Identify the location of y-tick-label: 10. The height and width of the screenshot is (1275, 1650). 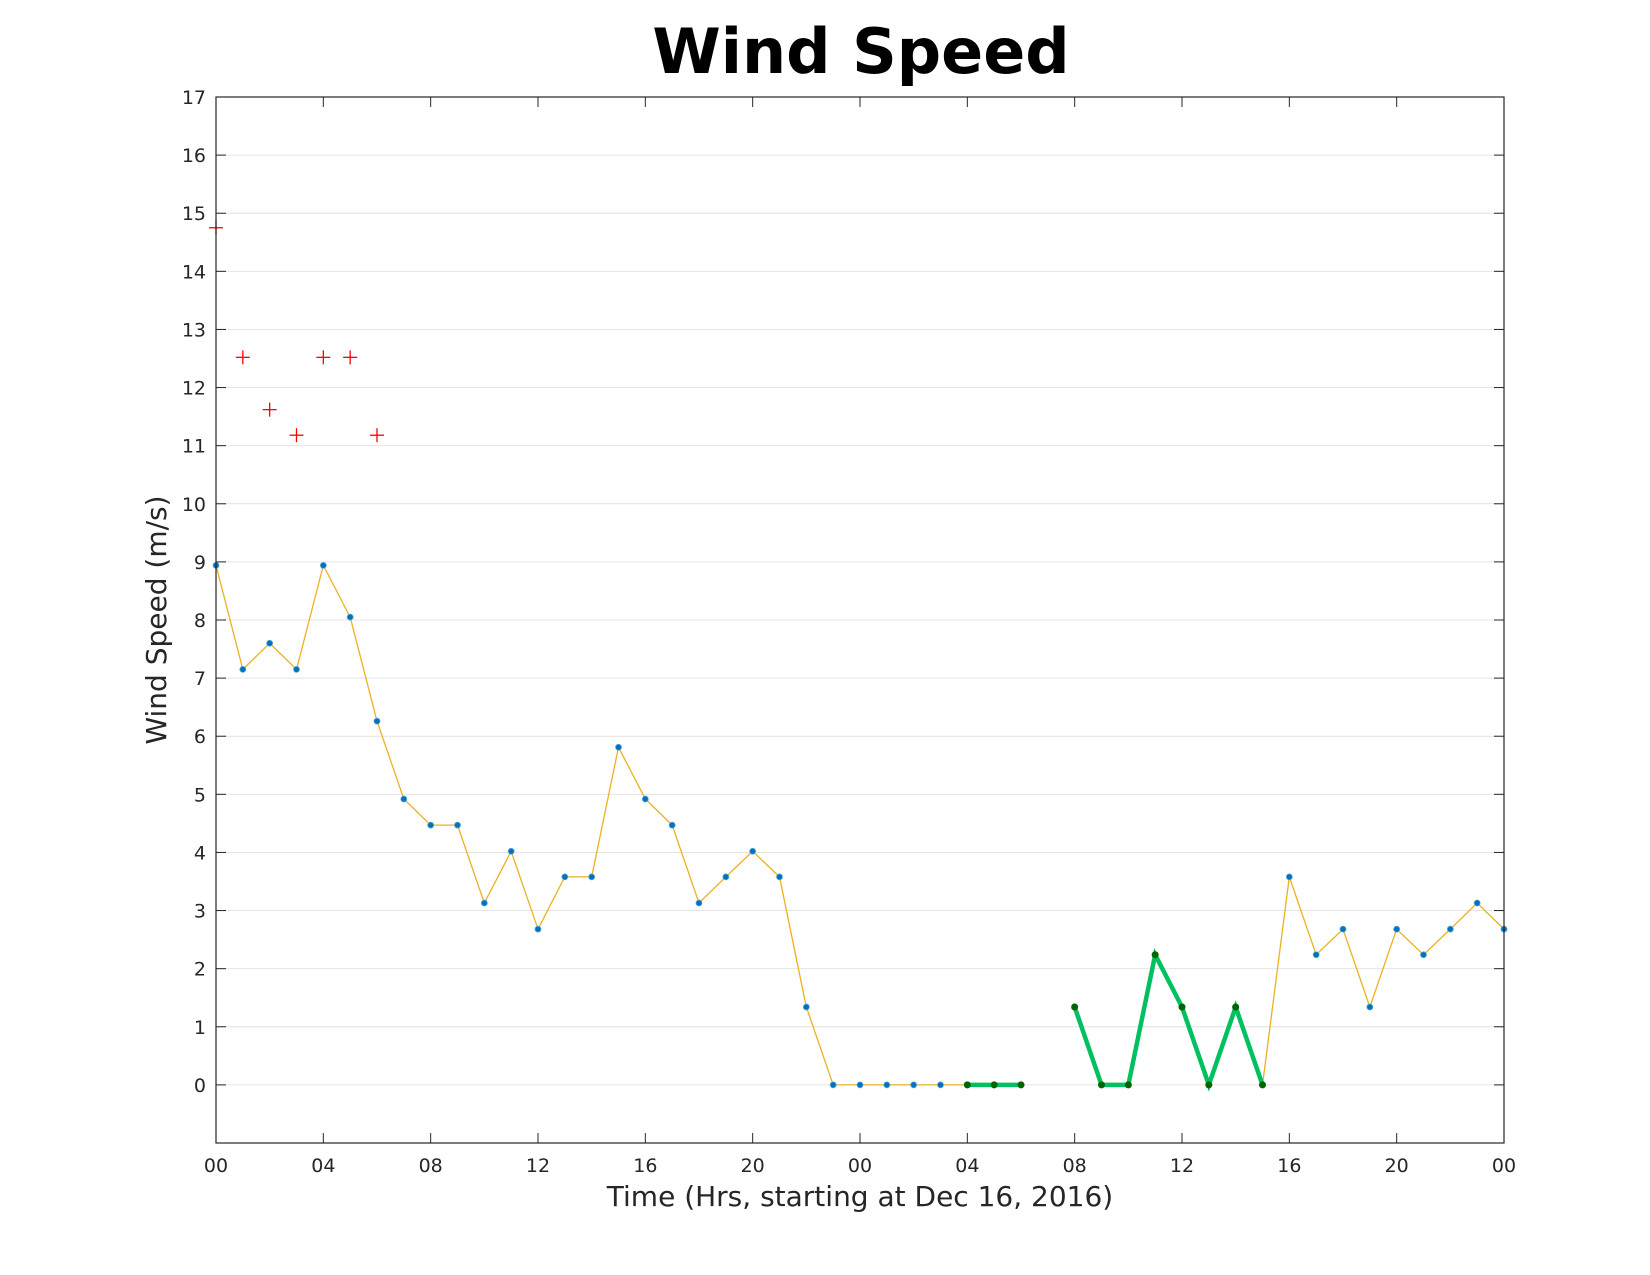
(194, 505).